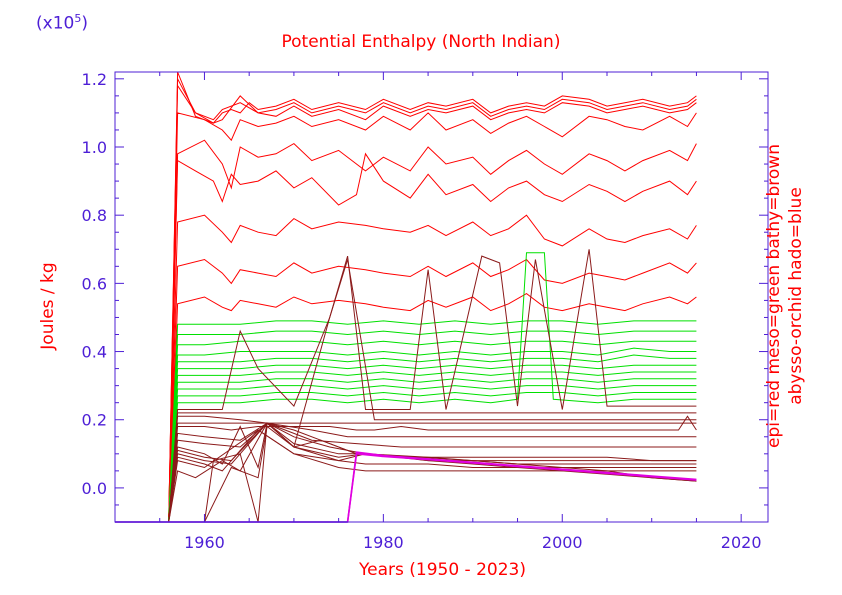 This screenshot has height=595, width=842. Describe the element at coordinates (204, 542) in the screenshot. I see `x-tick-label: 1960` at that location.